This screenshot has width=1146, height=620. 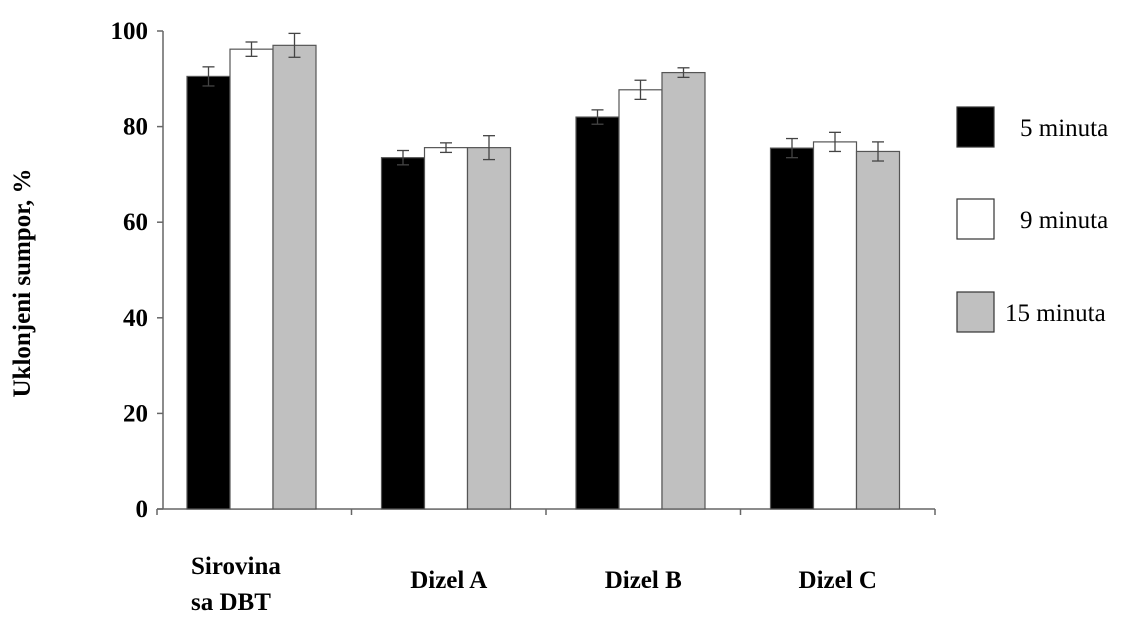 I want to click on error-bars, so click(x=543, y=99).